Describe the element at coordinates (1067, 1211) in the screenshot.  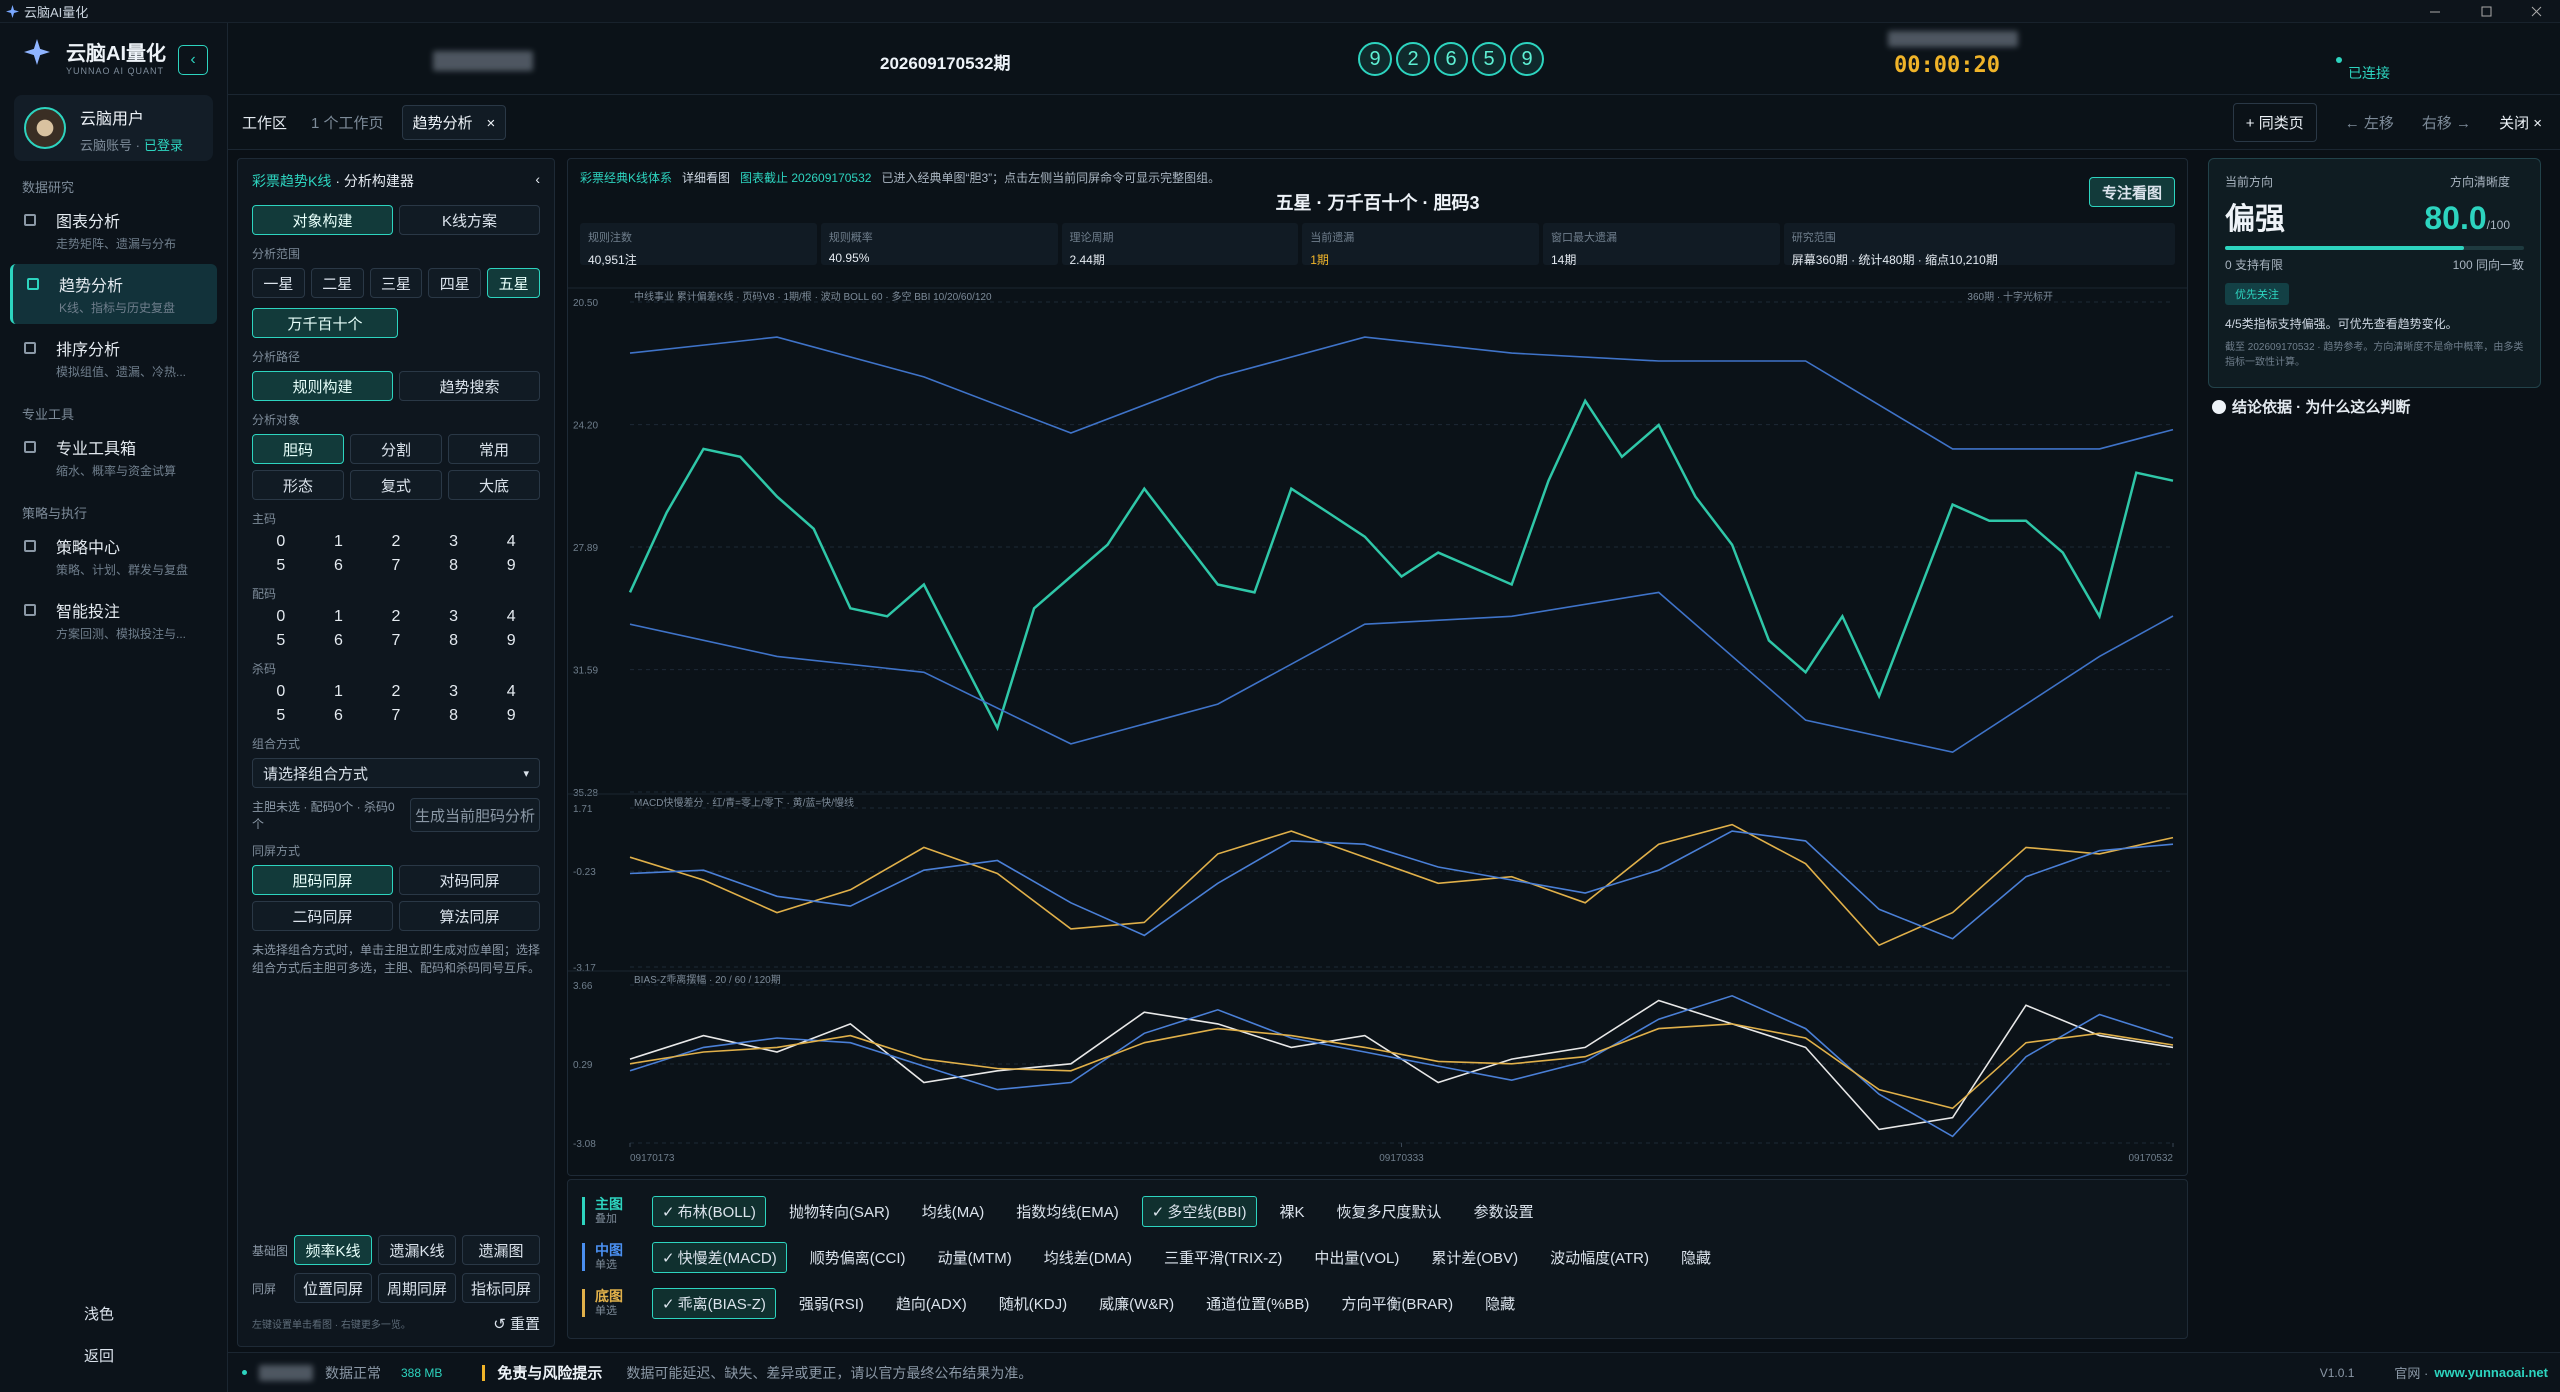
I see `indicator-option: 指数均线(EMA)` at that location.